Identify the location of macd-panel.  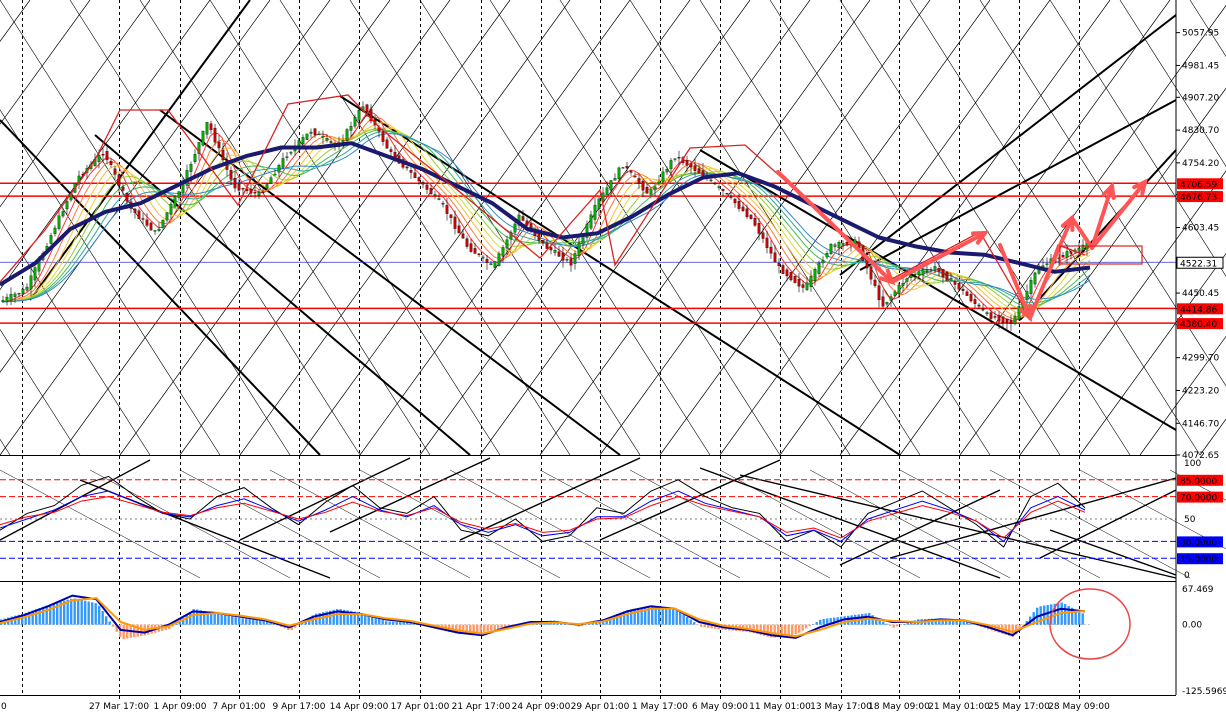
(565, 638).